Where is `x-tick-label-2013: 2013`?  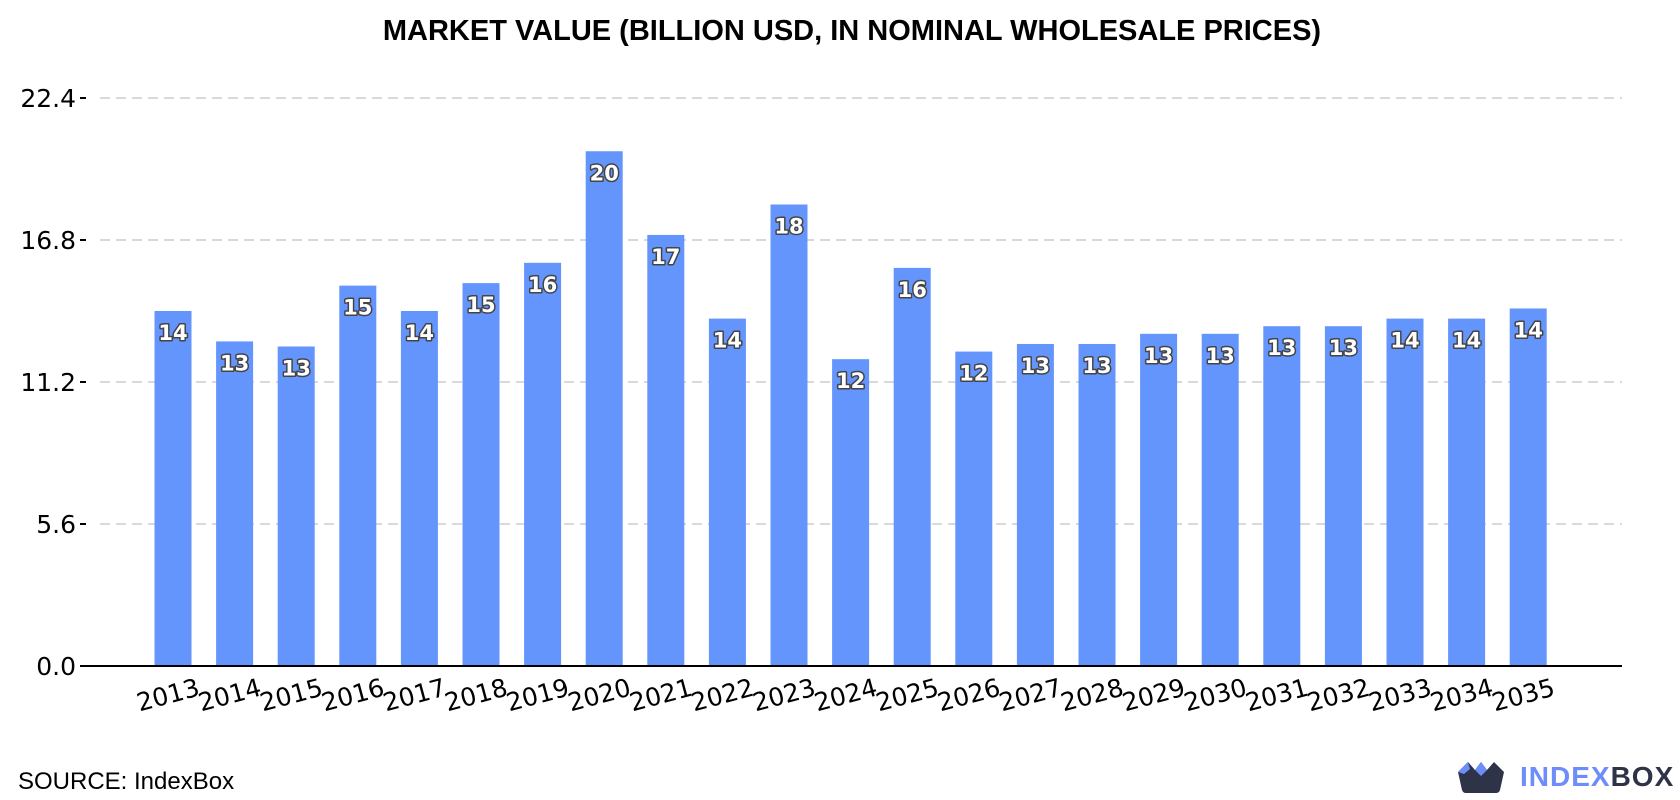 x-tick-label-2013: 2013 is located at coordinates (168, 695).